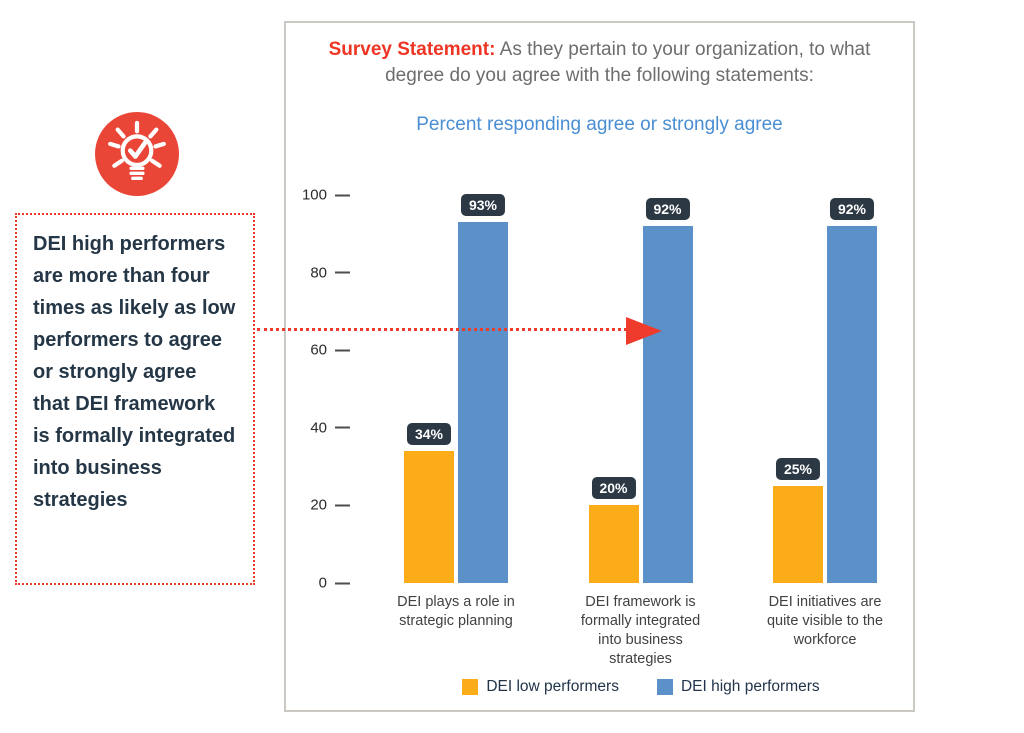 The image size is (1024, 733). What do you see at coordinates (412, 49) in the screenshot?
I see `survey-statement-label: Survey Statement:` at bounding box center [412, 49].